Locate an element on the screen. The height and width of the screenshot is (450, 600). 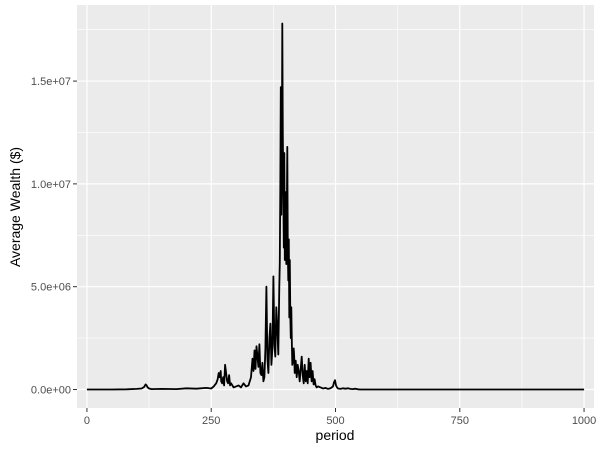
x-tick-label: 750 is located at coordinates (460, 421).